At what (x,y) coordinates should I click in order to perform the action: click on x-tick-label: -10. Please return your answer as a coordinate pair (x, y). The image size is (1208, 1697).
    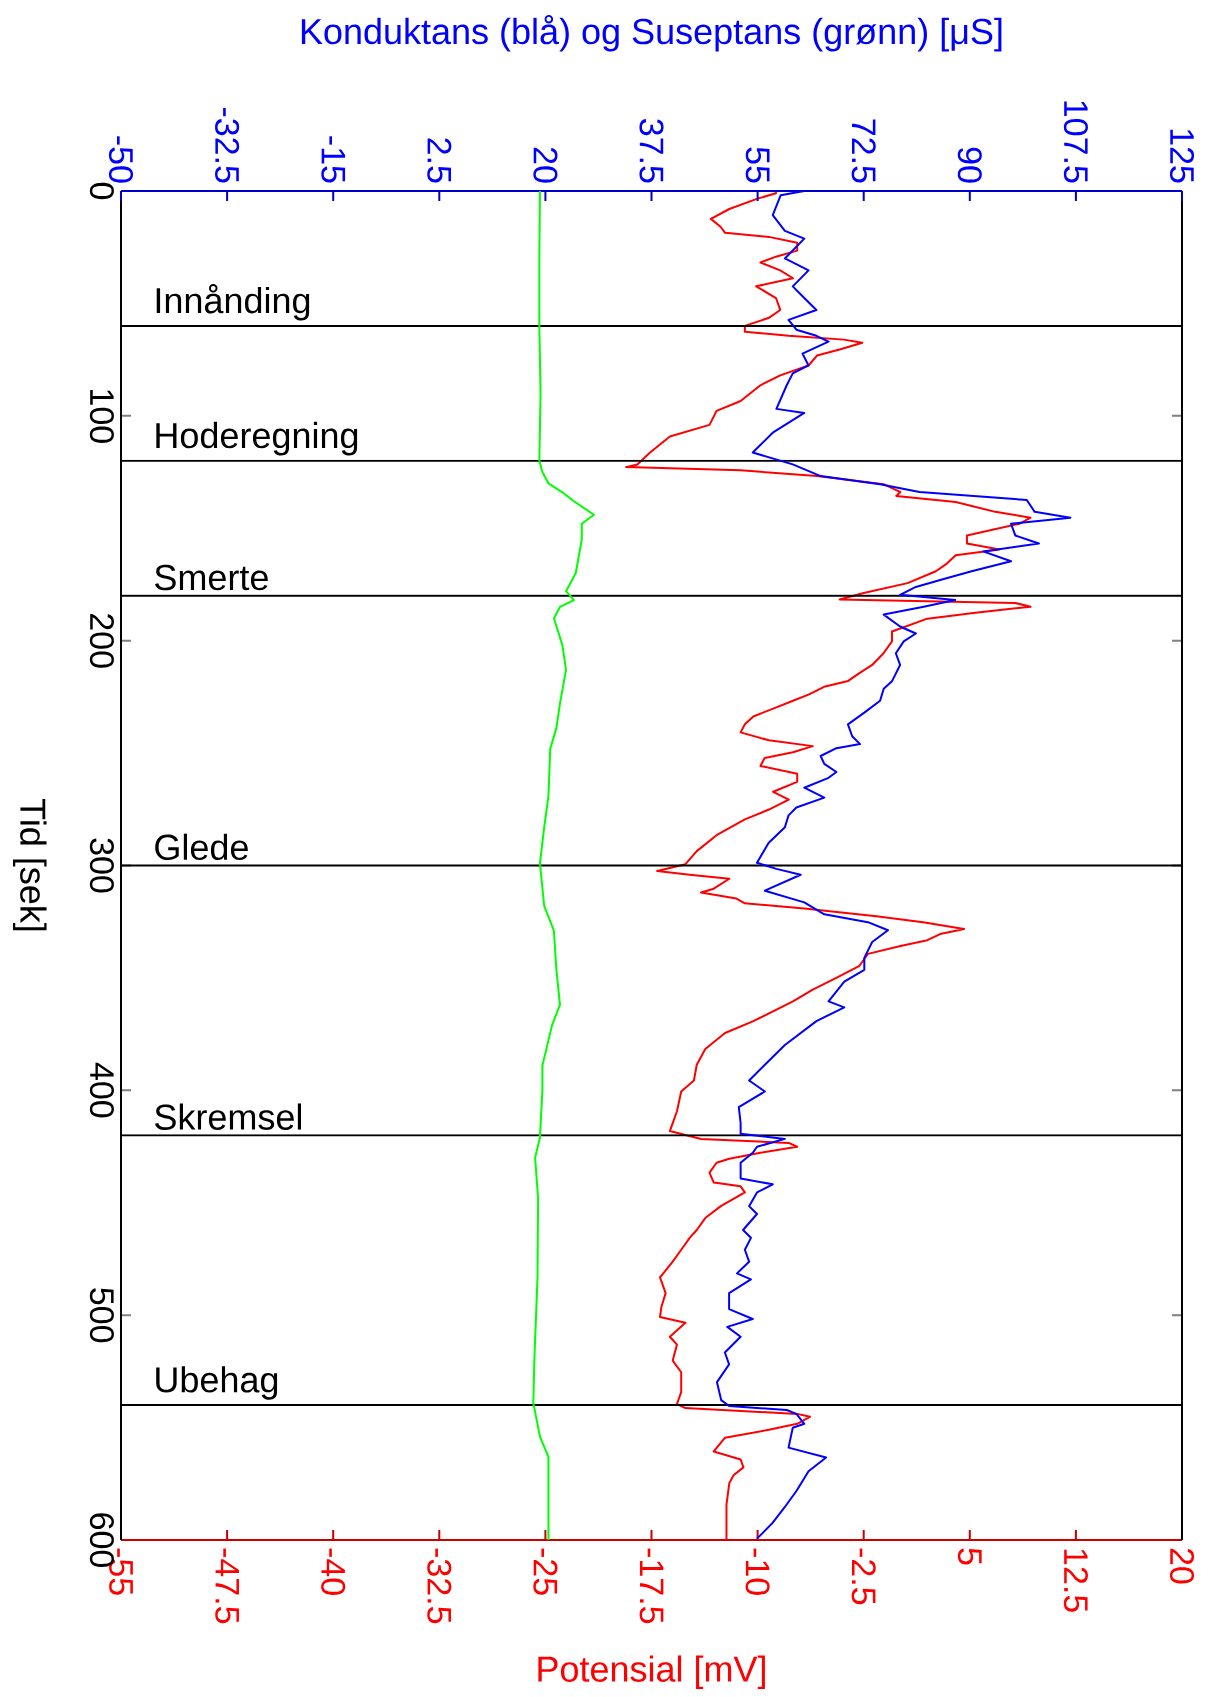
    Looking at the image, I should click on (757, 1571).